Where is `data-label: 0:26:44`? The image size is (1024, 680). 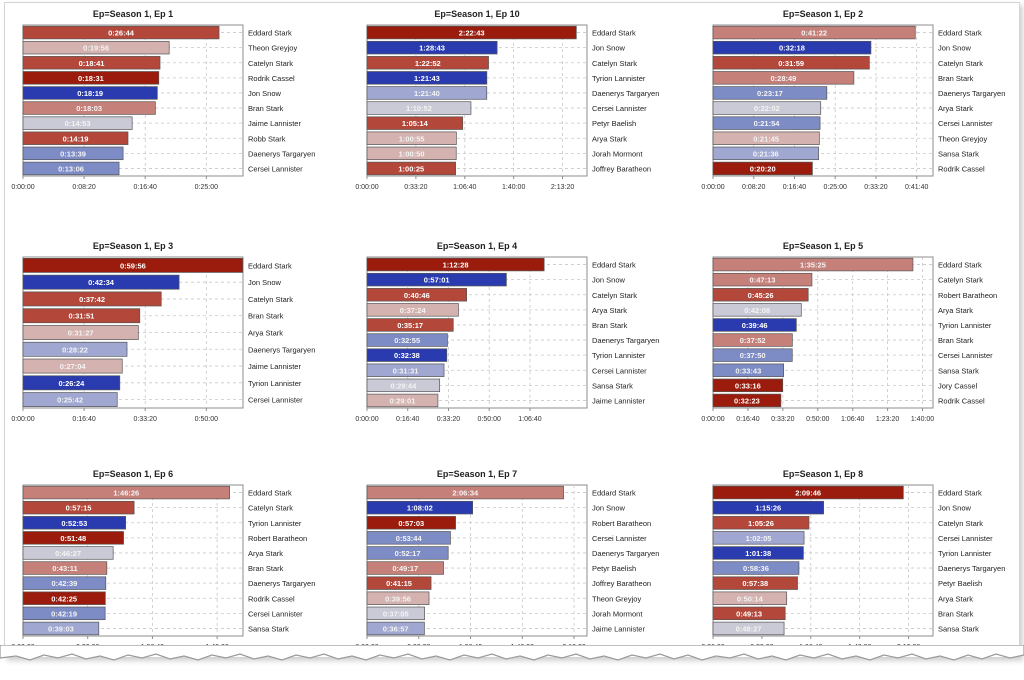 data-label: 0:26:44 is located at coordinates (121, 33).